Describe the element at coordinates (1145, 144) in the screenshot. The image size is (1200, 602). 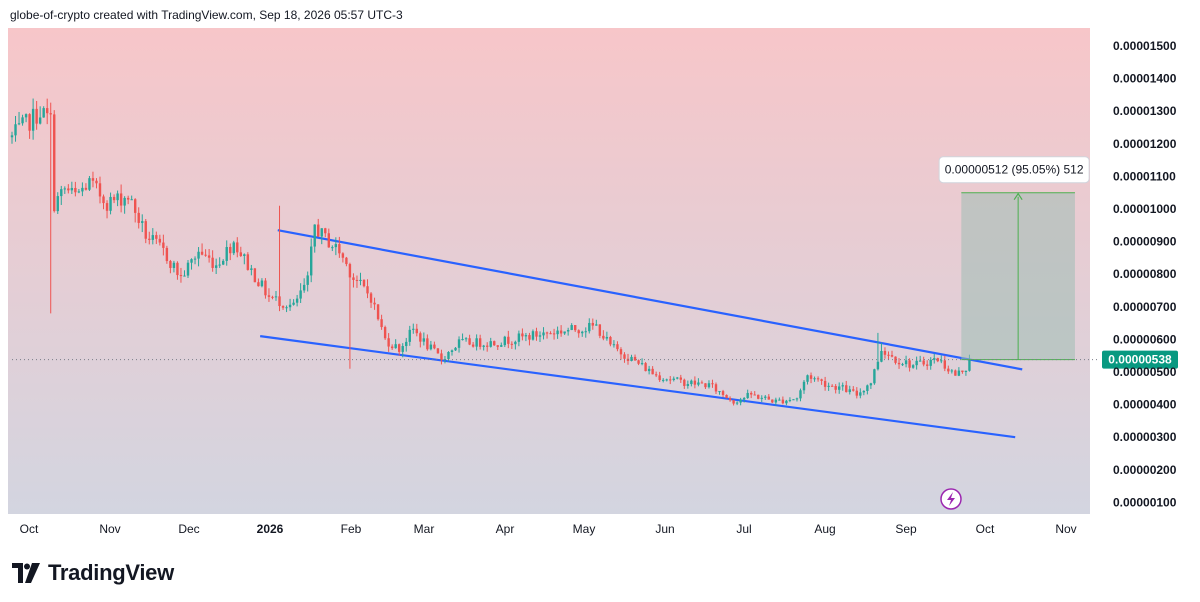
I see `price-tick-label: 0.00001200` at that location.